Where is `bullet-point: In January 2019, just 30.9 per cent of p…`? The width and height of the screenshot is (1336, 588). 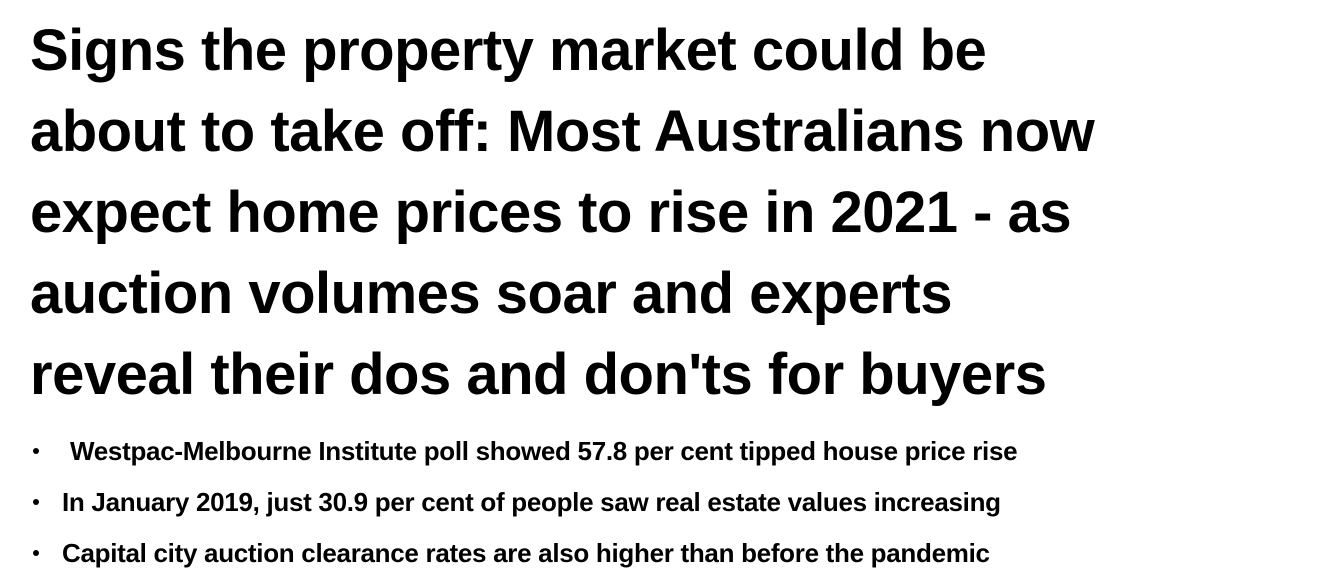
bullet-point: In January 2019, just 30.9 per cent of p… is located at coordinates (523, 502).